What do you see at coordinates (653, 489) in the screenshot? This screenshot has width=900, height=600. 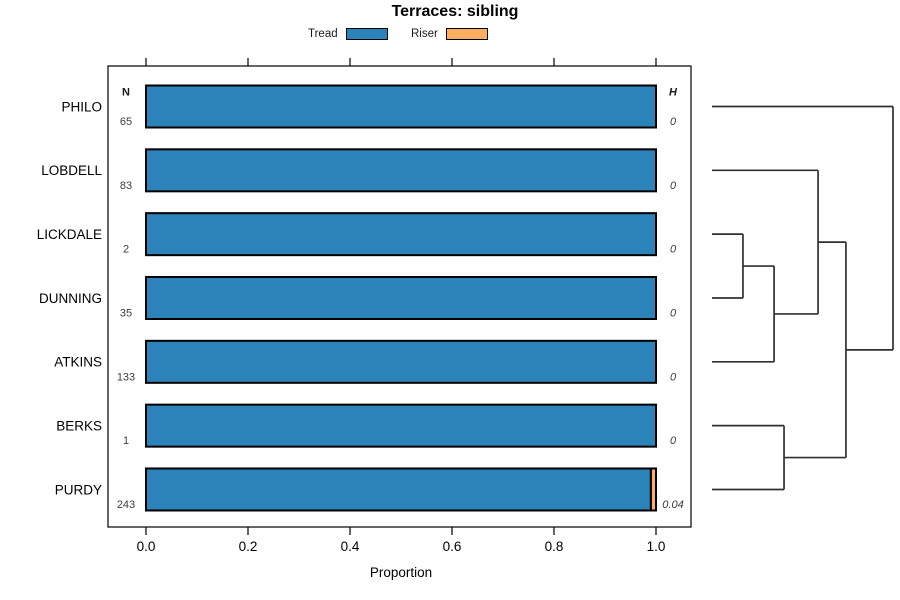 I see `bar-riser-PURDY` at bounding box center [653, 489].